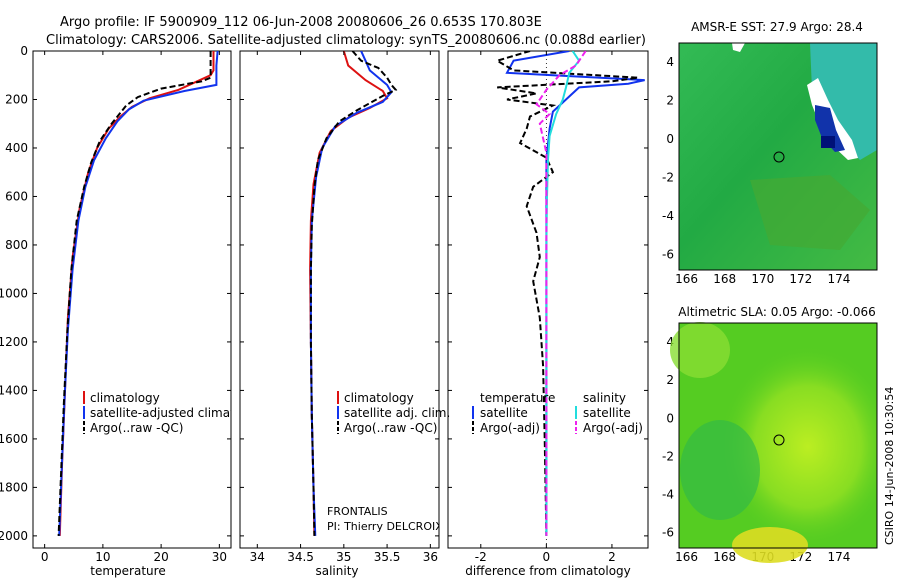 The image size is (900, 580). What do you see at coordinates (397, 413) in the screenshot?
I see `legend-item-satellite: satellite adj. clim.` at bounding box center [397, 413].